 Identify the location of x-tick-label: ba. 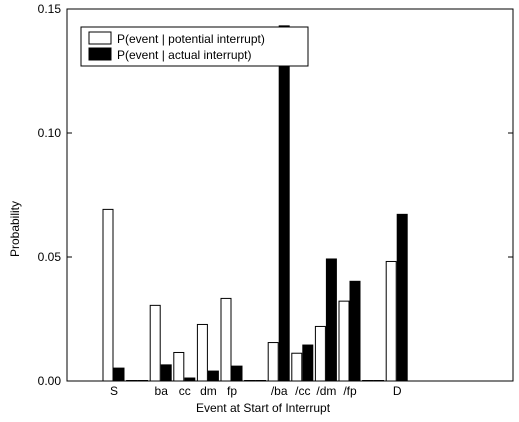
(162, 391).